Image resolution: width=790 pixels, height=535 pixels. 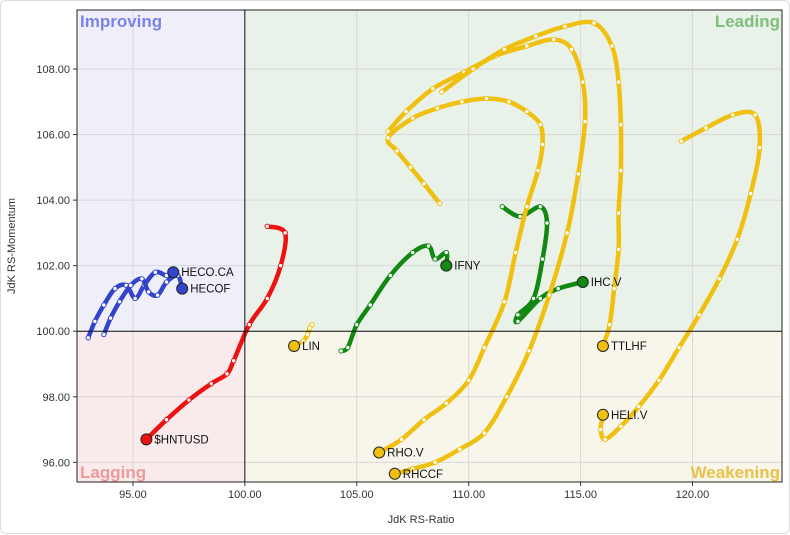 What do you see at coordinates (56, 463) in the screenshot?
I see `y-tick-label: 96.00` at bounding box center [56, 463].